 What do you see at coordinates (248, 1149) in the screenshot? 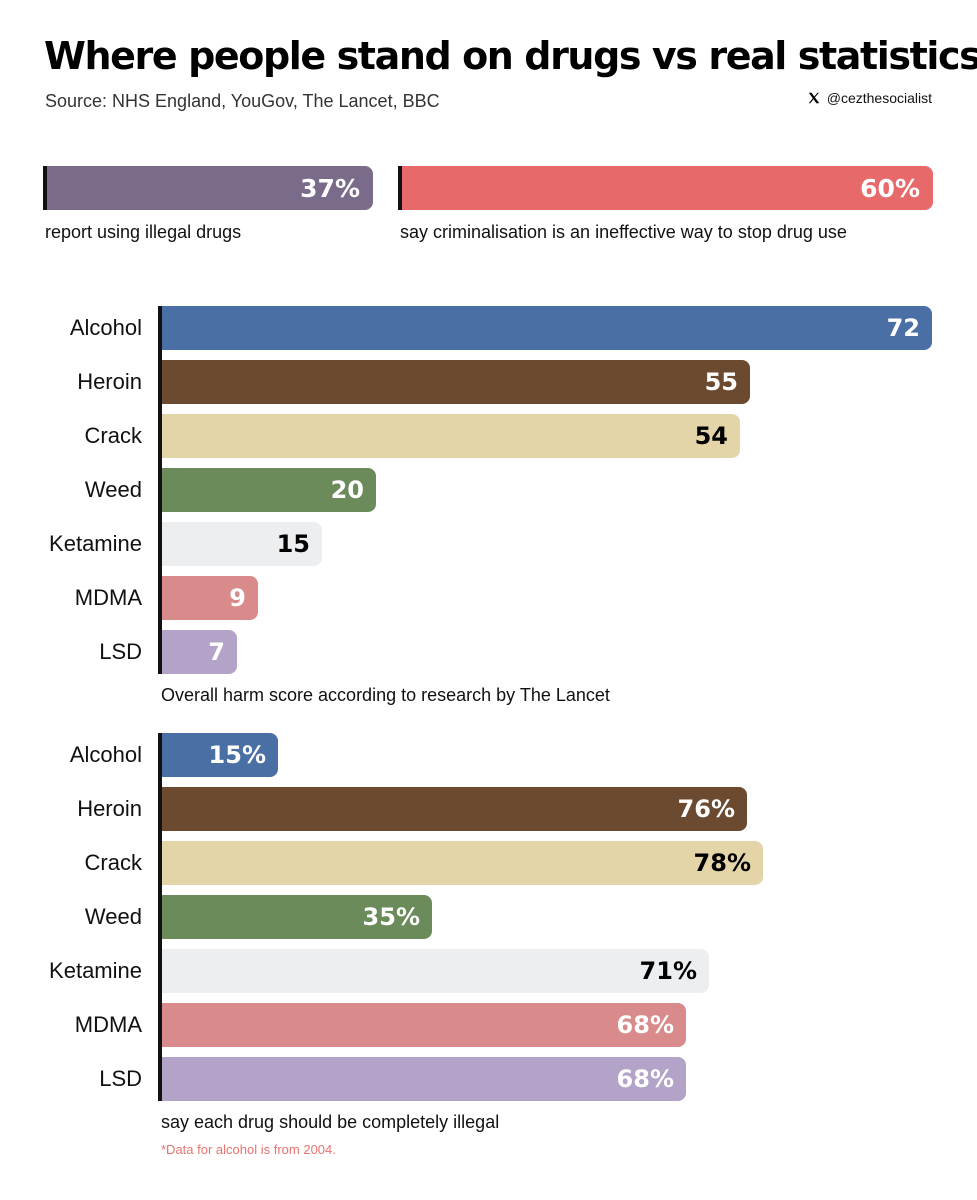
I see `footnote: *Data for alcohol is from 2004.` at bounding box center [248, 1149].